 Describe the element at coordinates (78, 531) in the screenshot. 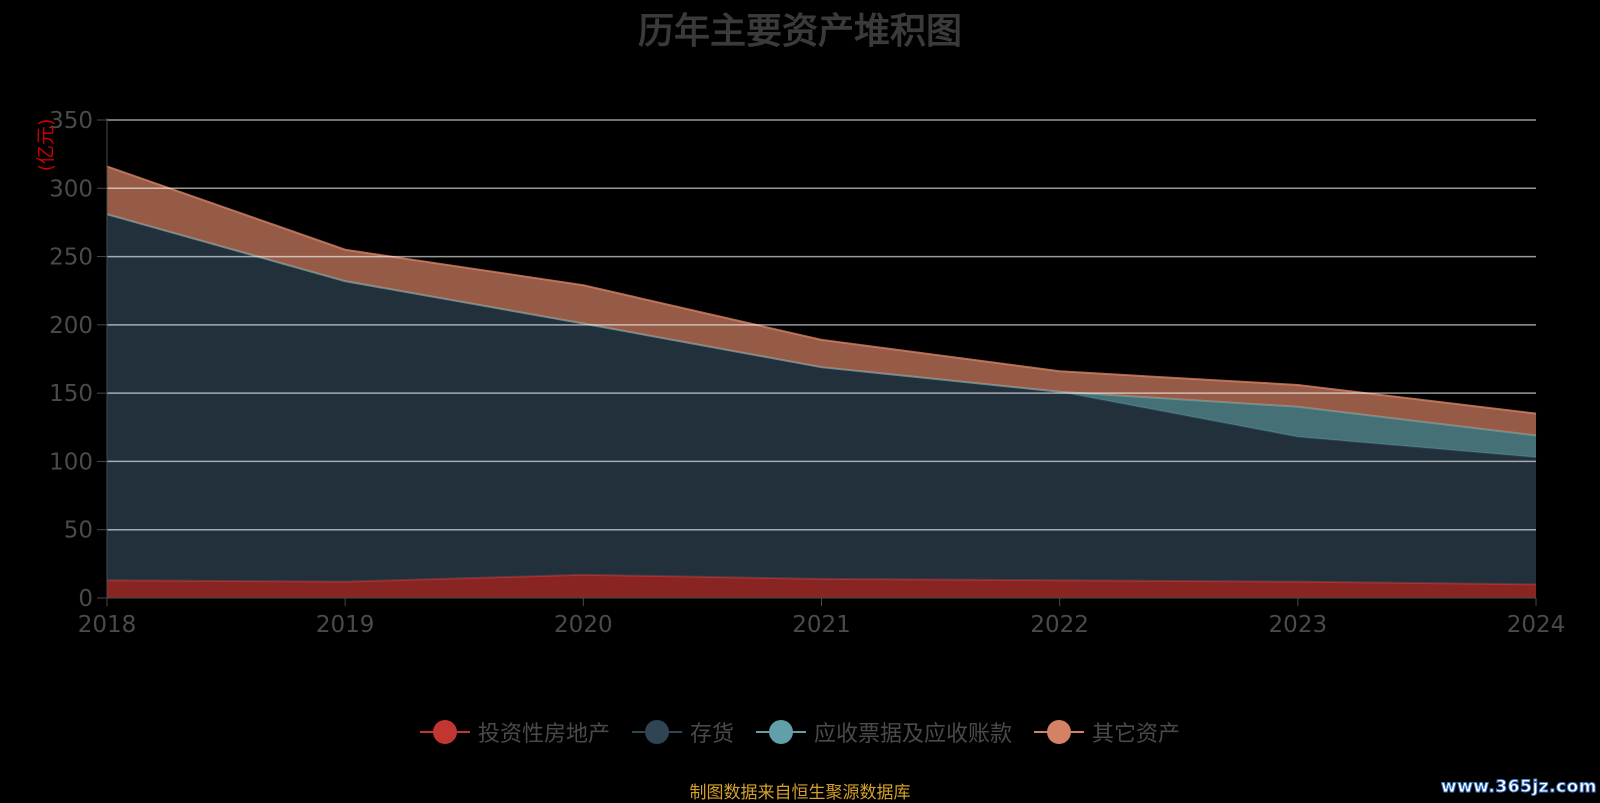

I see `y-tick-label: 50` at that location.